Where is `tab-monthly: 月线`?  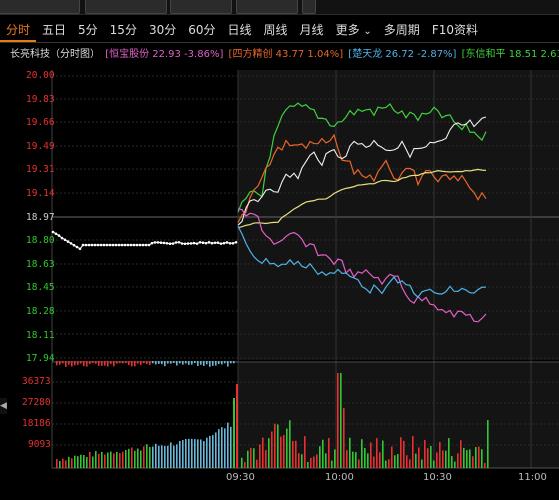
tab-monthly: 月线 is located at coordinates (311, 30).